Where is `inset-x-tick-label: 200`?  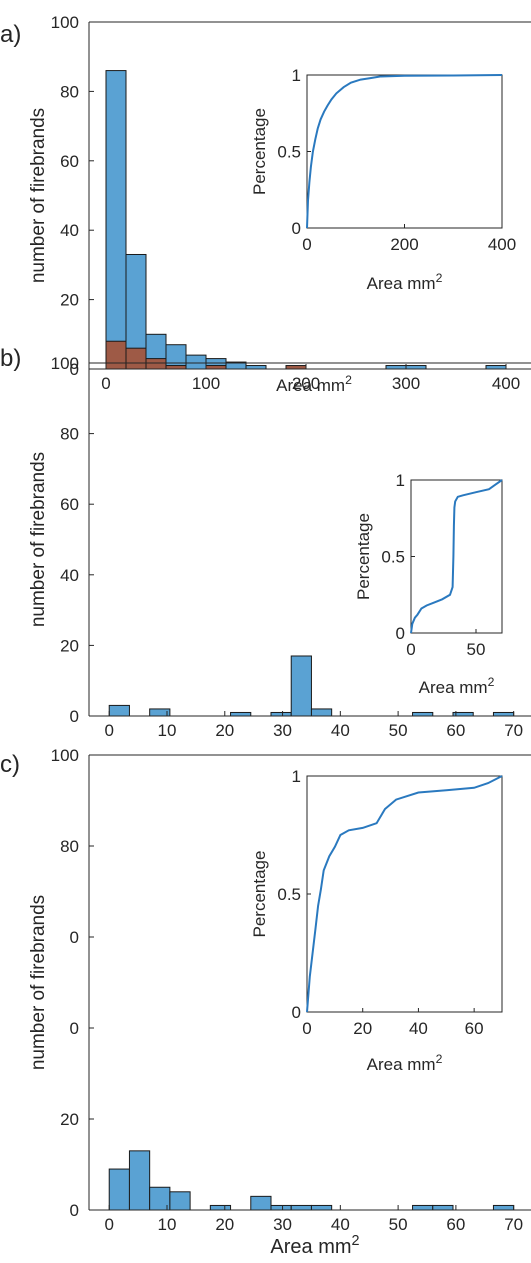
inset-x-tick-label: 200 is located at coordinates (404, 244).